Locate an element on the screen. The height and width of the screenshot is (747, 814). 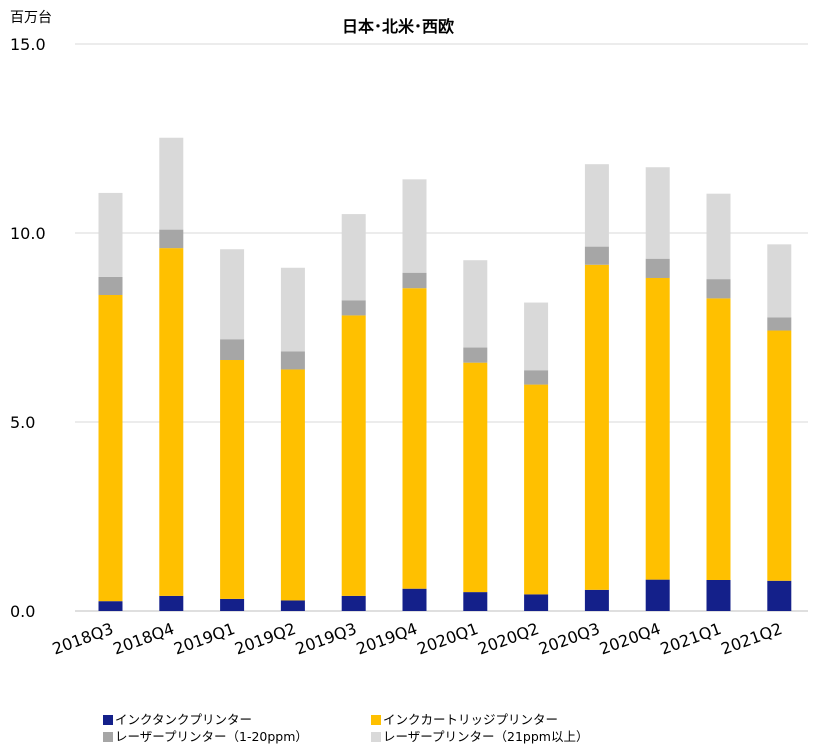
y-tick-label: 5.0 is located at coordinates (22, 422).